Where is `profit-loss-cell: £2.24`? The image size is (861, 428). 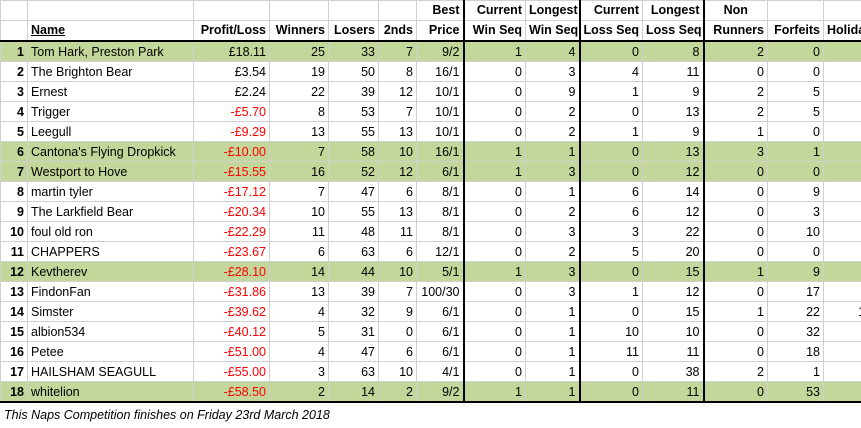 profit-loss-cell: £2.24 is located at coordinates (232, 92).